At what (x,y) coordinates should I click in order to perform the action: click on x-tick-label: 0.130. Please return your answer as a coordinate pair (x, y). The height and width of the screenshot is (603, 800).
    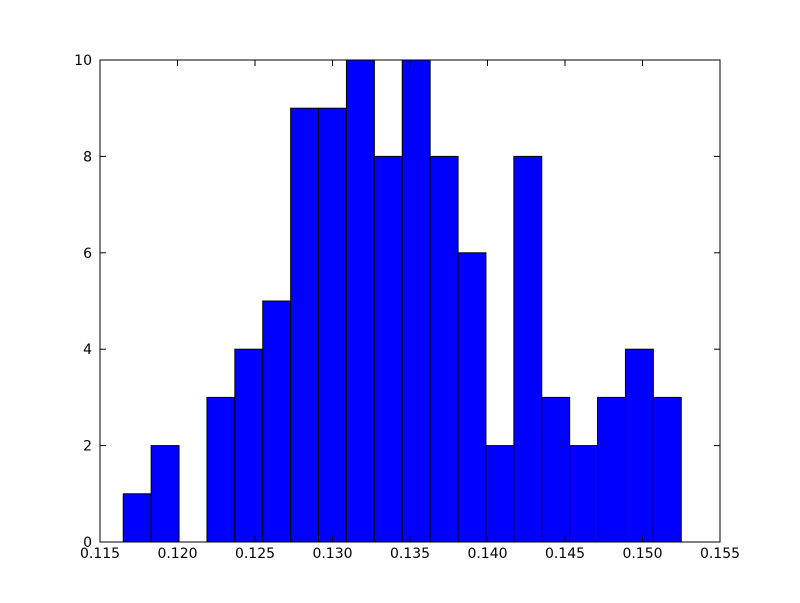
    Looking at the image, I should click on (332, 554).